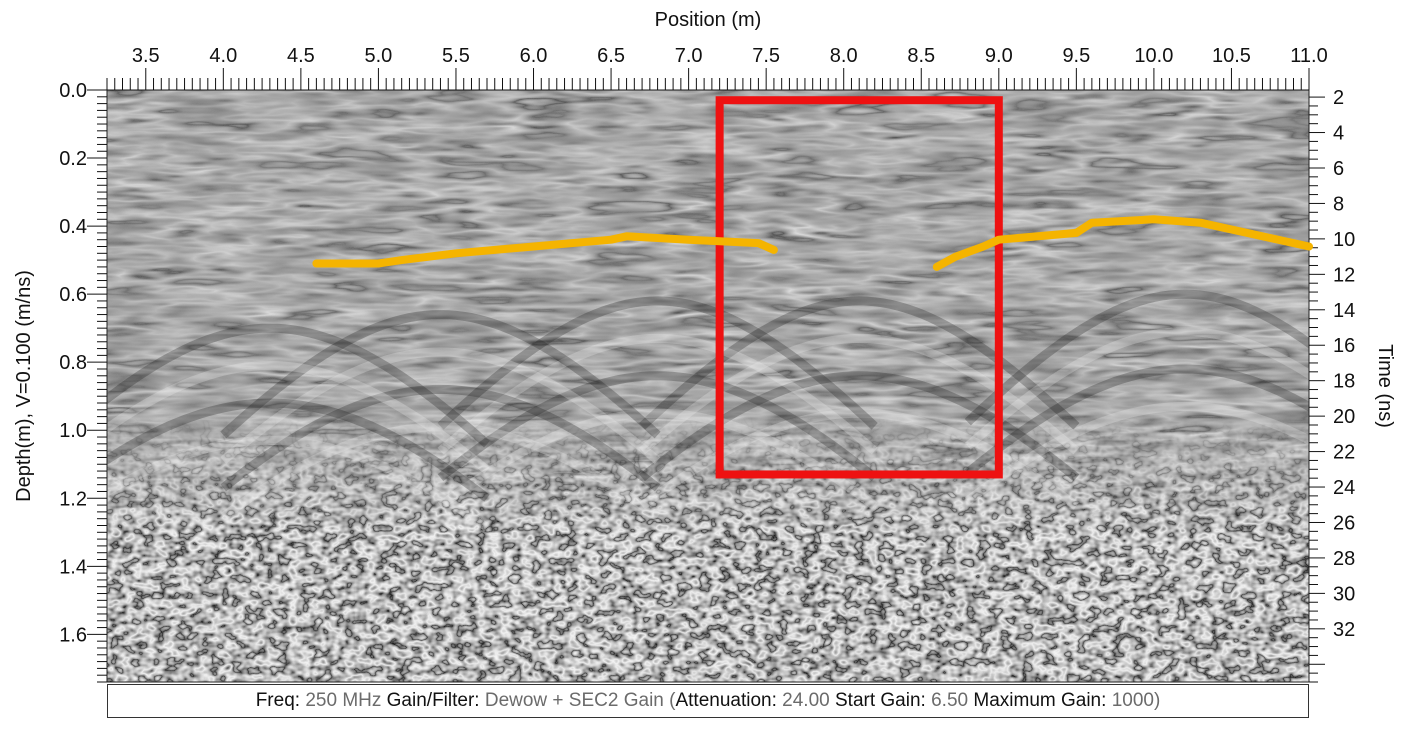  Describe the element at coordinates (379, 56) in the screenshot. I see `x-tick-label: 5.0` at that location.